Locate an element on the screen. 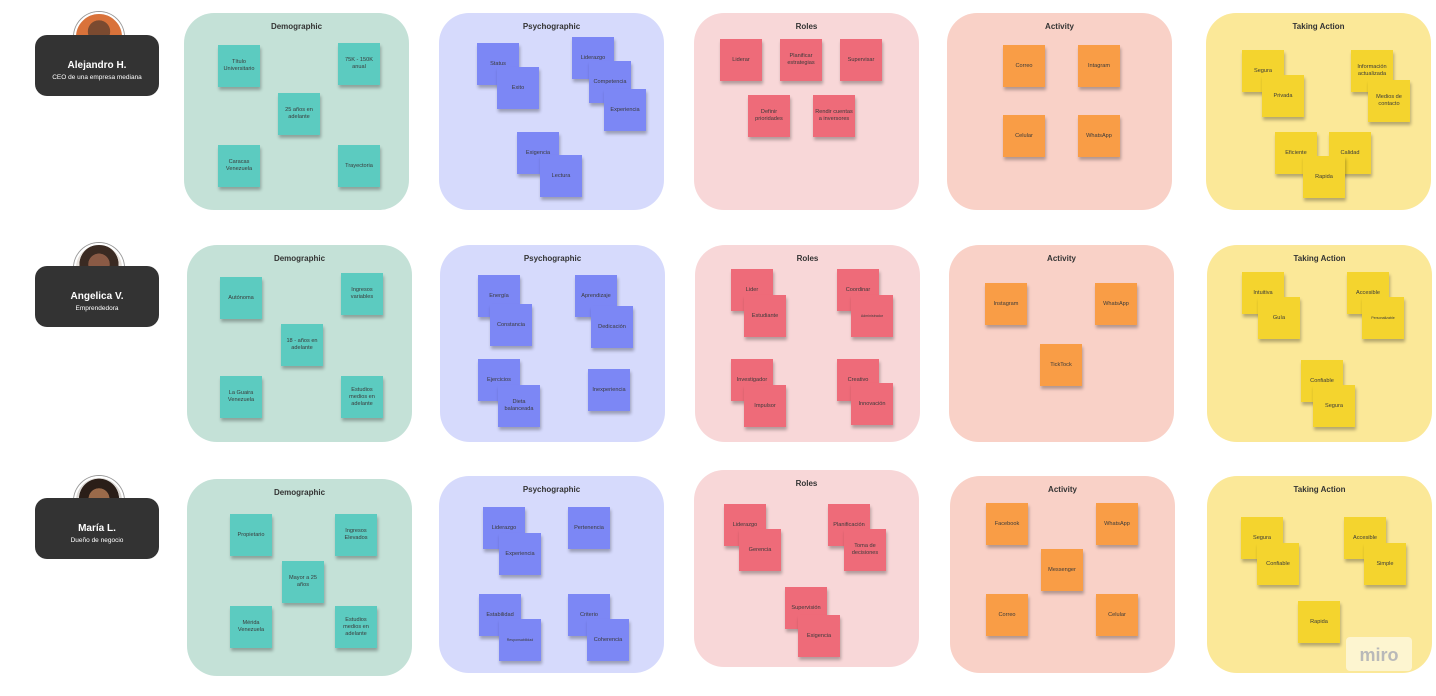 The width and height of the screenshot is (1436, 696). persona-name: Angelica V. is located at coordinates (97, 296).